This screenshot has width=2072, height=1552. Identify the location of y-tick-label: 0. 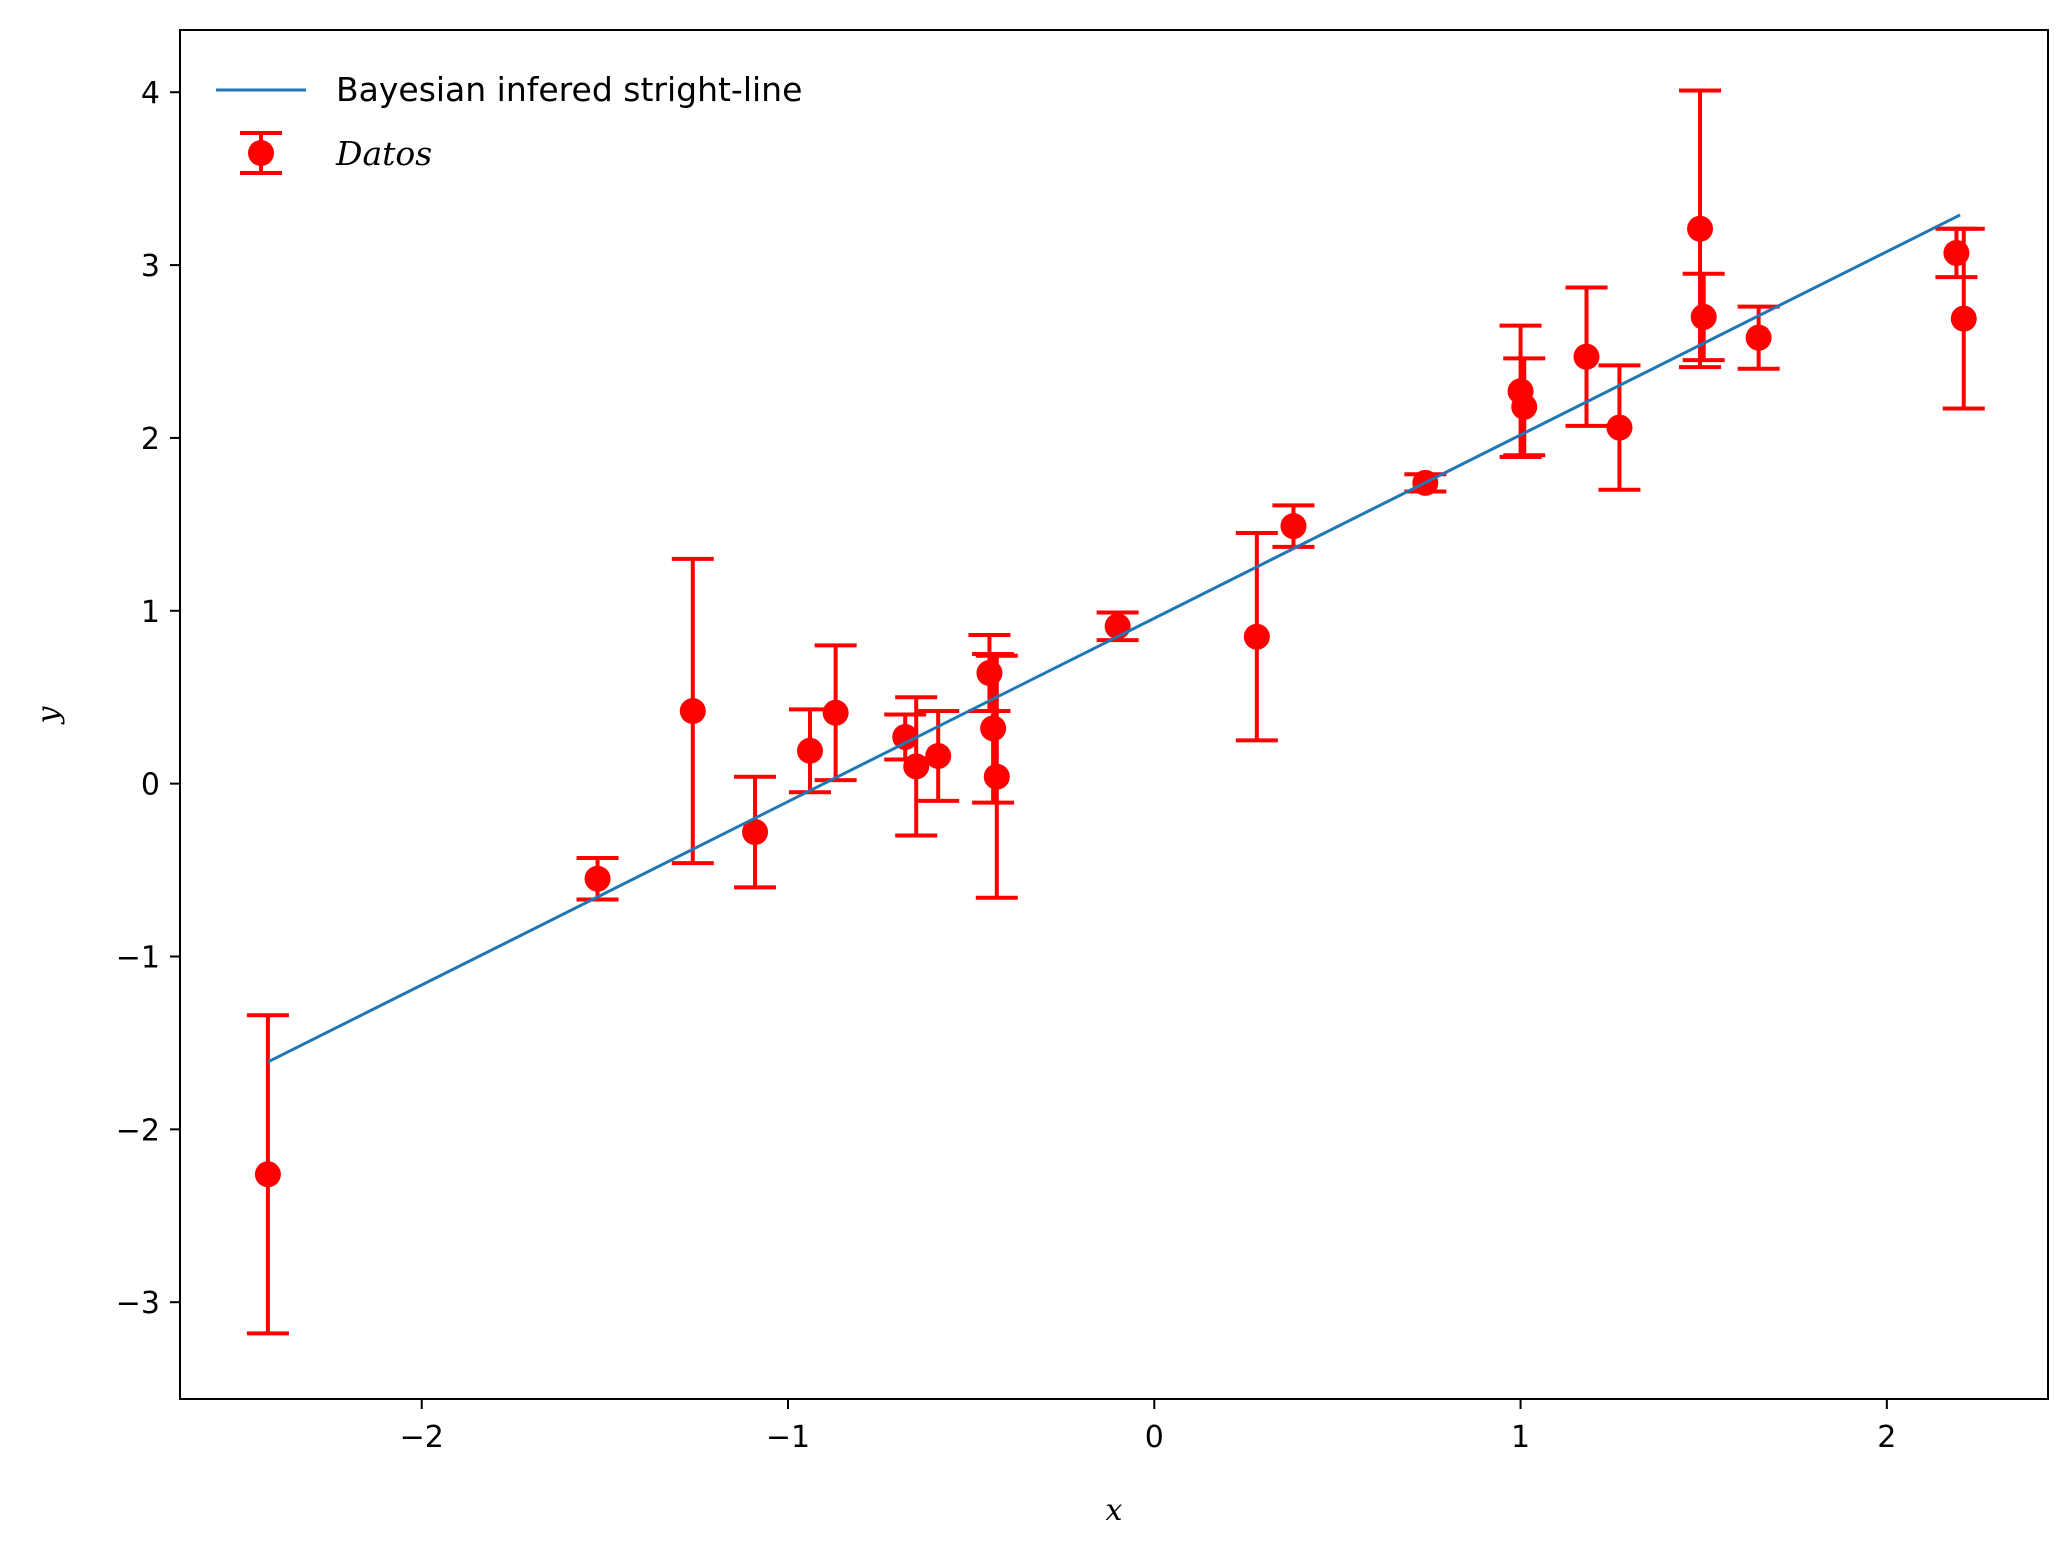
(150, 785).